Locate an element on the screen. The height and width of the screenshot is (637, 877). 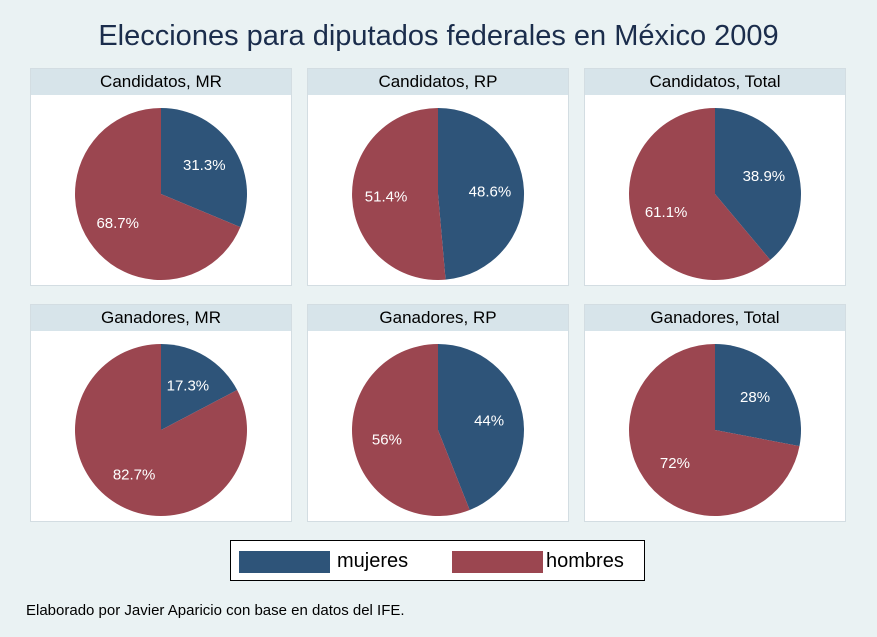
pie-slice-label: 56% is located at coordinates (387, 440).